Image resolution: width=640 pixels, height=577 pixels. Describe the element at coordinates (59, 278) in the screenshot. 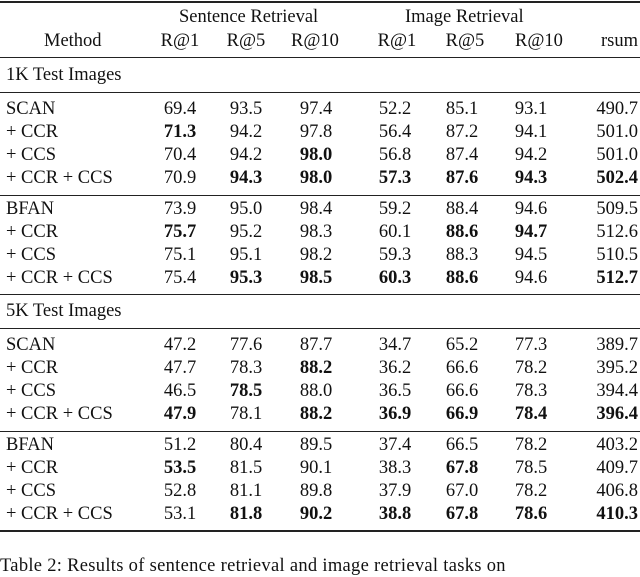

I see `method-cell: + CCR + CCS` at that location.